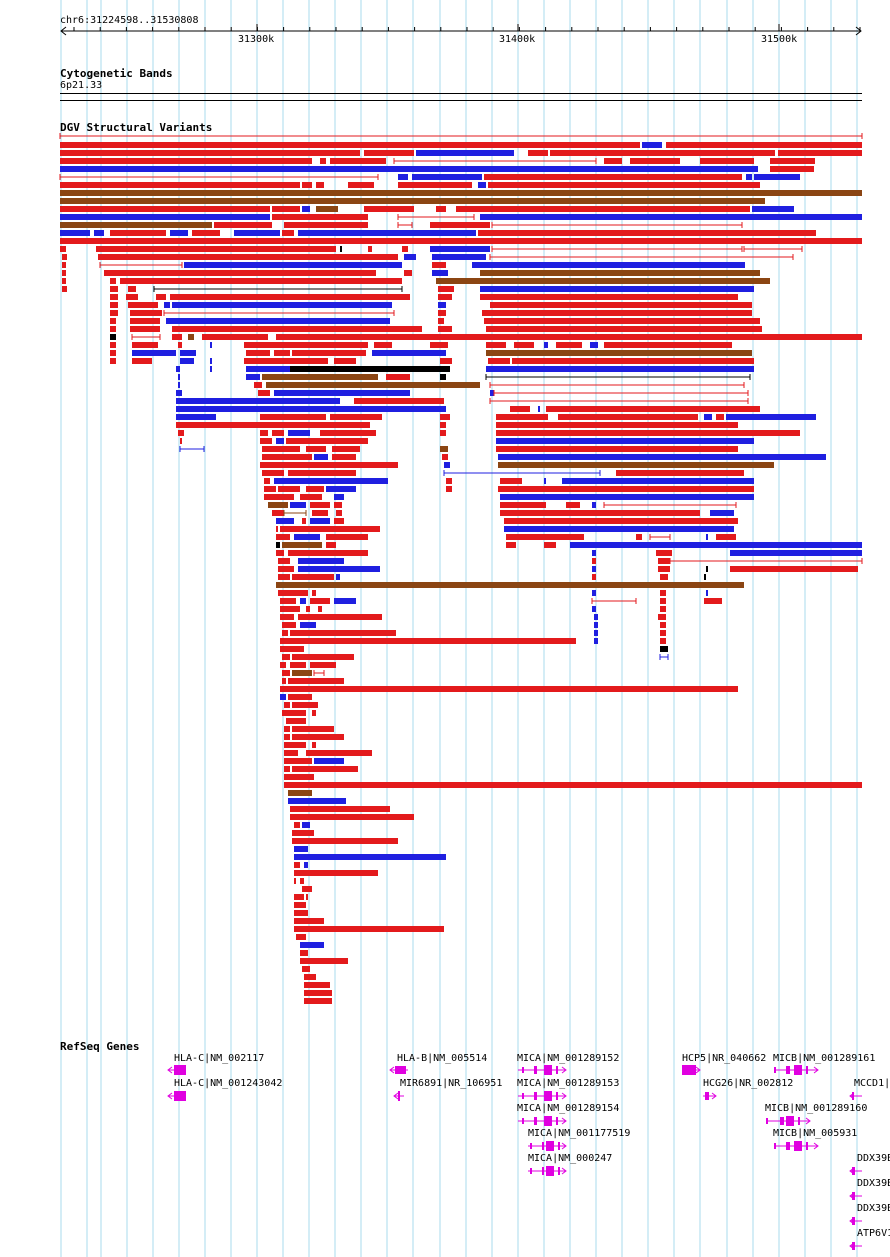 The height and width of the screenshot is (1257, 890). Describe the element at coordinates (816, 1108) in the screenshot. I see `gene-label-micb-2: MICB|NM_001289160` at that location.